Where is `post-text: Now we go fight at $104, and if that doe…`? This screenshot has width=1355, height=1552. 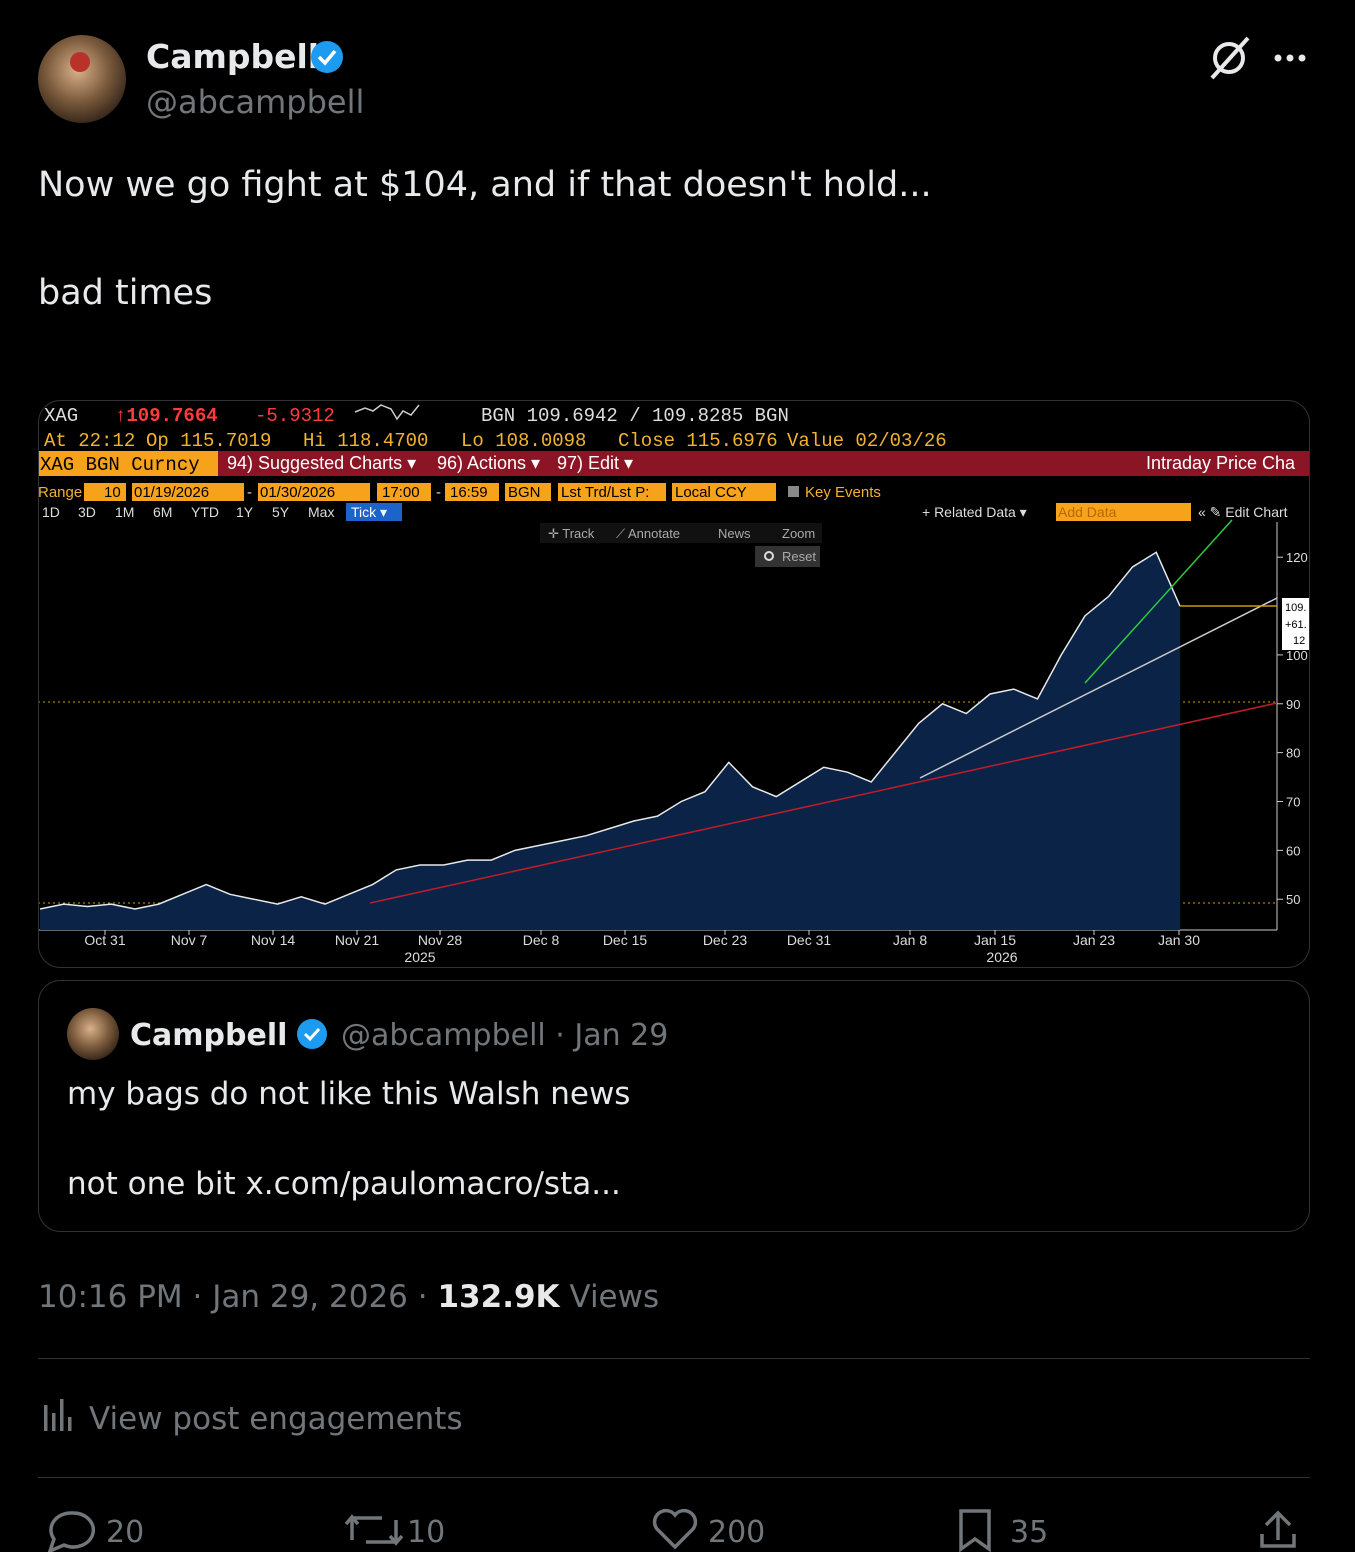 post-text: Now we go fight at $104, and if that doe… is located at coordinates (485, 185).